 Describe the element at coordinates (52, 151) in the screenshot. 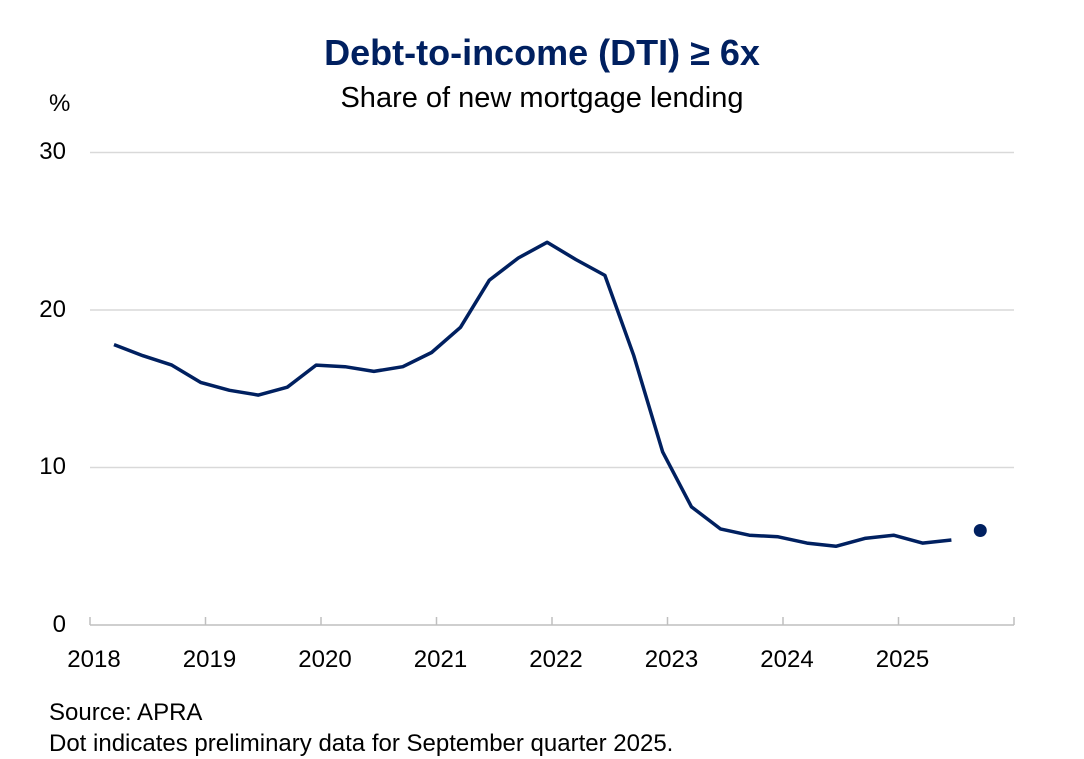

I see `y-tick-label: 30` at that location.